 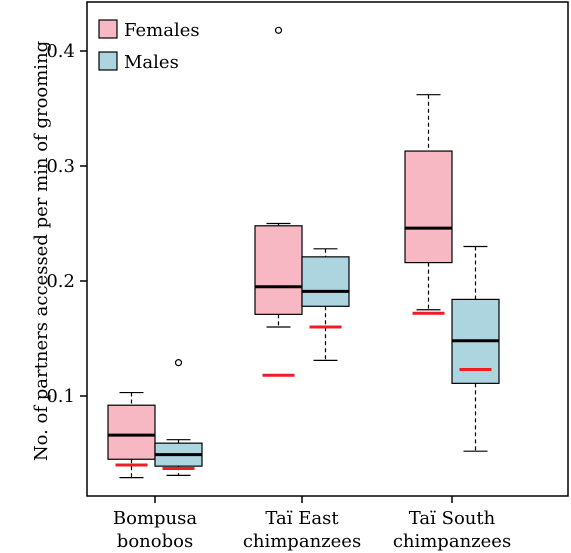 I want to click on y-tick-label: 0.1, so click(x=60, y=396).